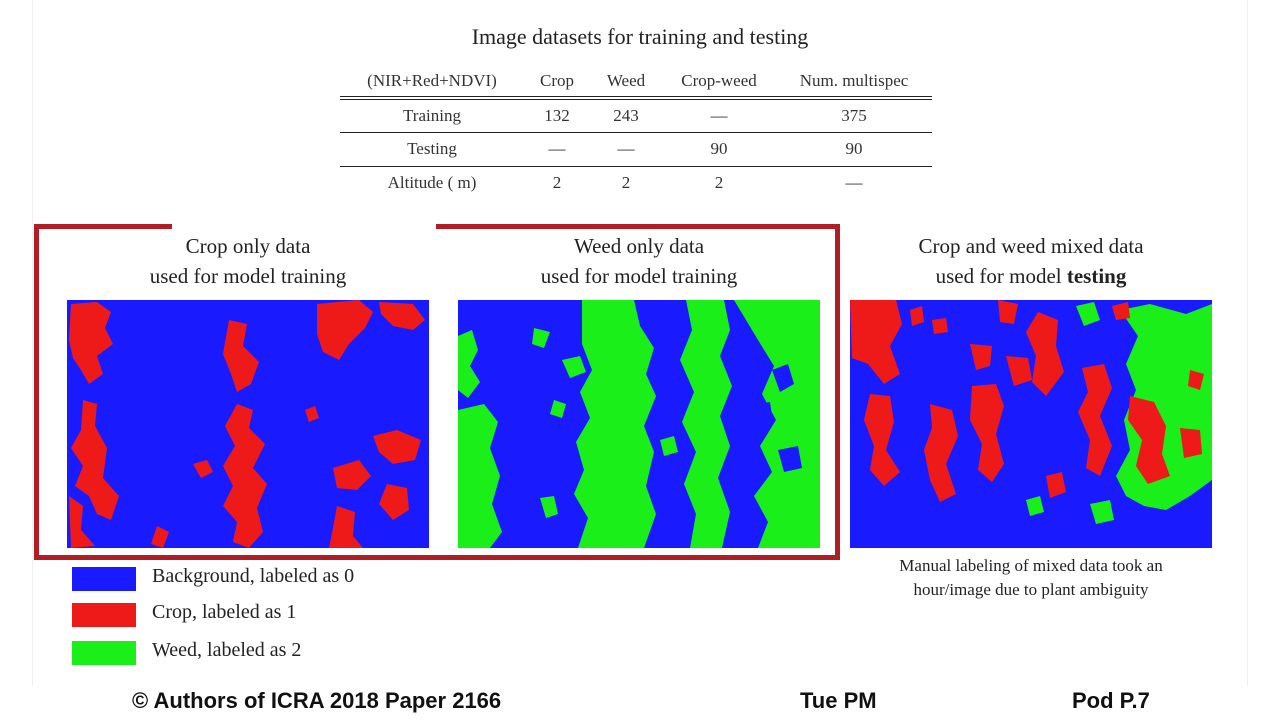 The width and height of the screenshot is (1280, 720). What do you see at coordinates (227, 650) in the screenshot?
I see `legend-label: Weed, labeled as 2` at bounding box center [227, 650].